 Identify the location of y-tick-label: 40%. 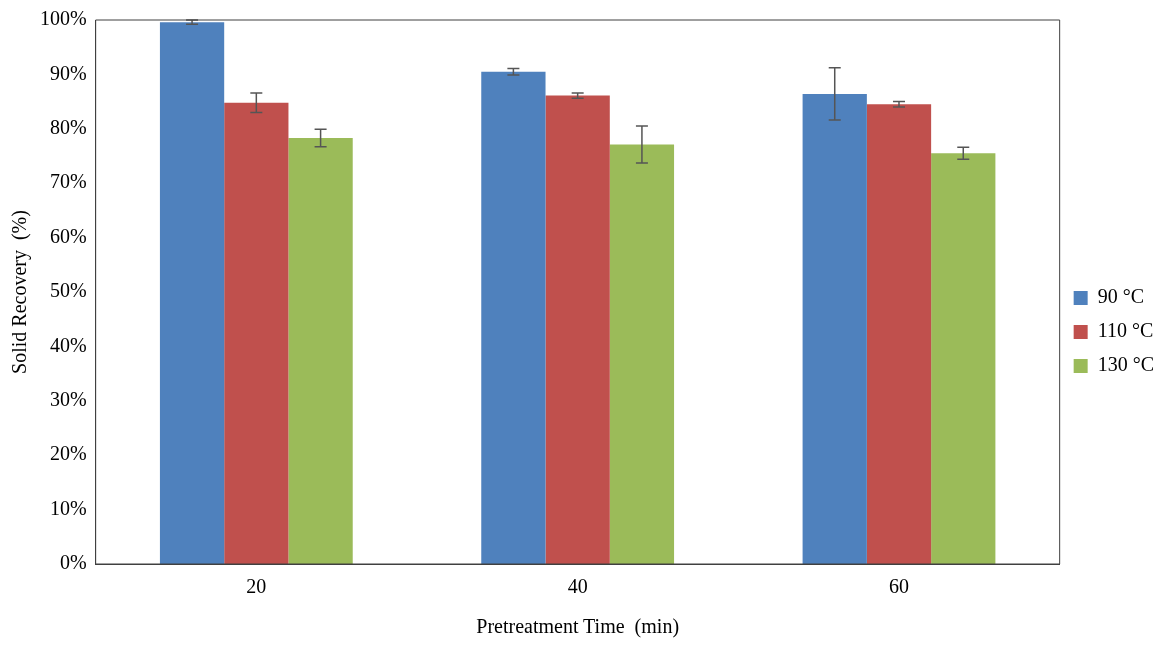
(68, 344).